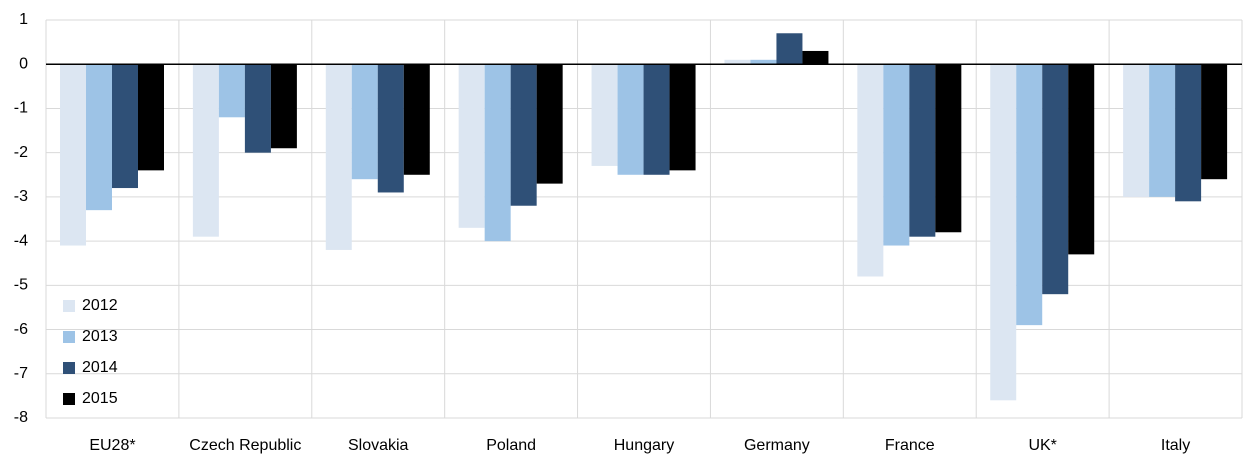  I want to click on y-tick-label: -7, so click(21, 373).